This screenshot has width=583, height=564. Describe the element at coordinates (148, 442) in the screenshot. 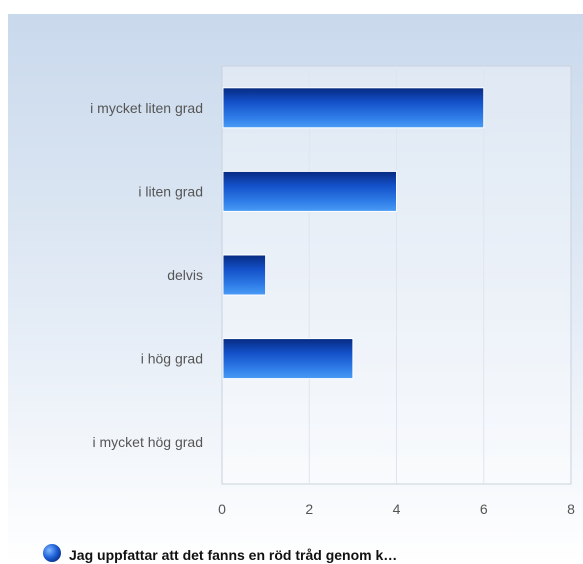

I see `category-label: i mycket hög grad` at that location.